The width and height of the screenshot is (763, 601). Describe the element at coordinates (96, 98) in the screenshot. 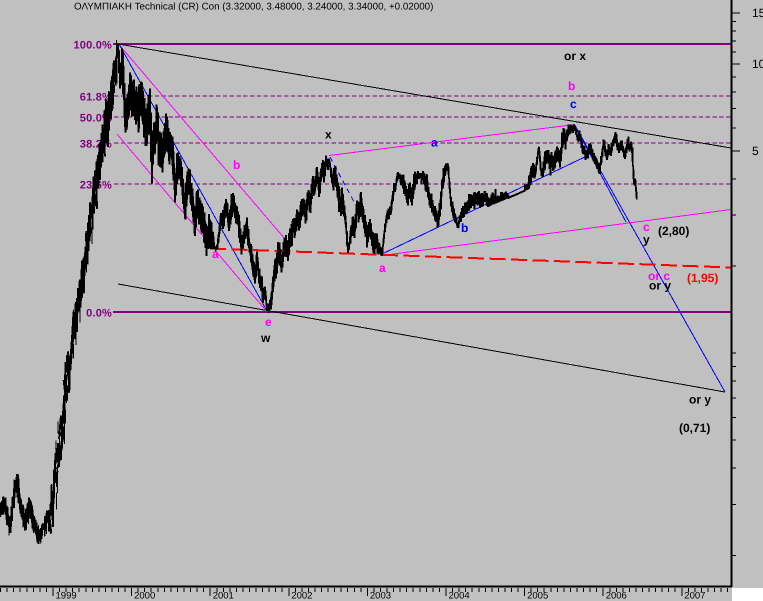

I see `svg-text: 61.8%` at that location.